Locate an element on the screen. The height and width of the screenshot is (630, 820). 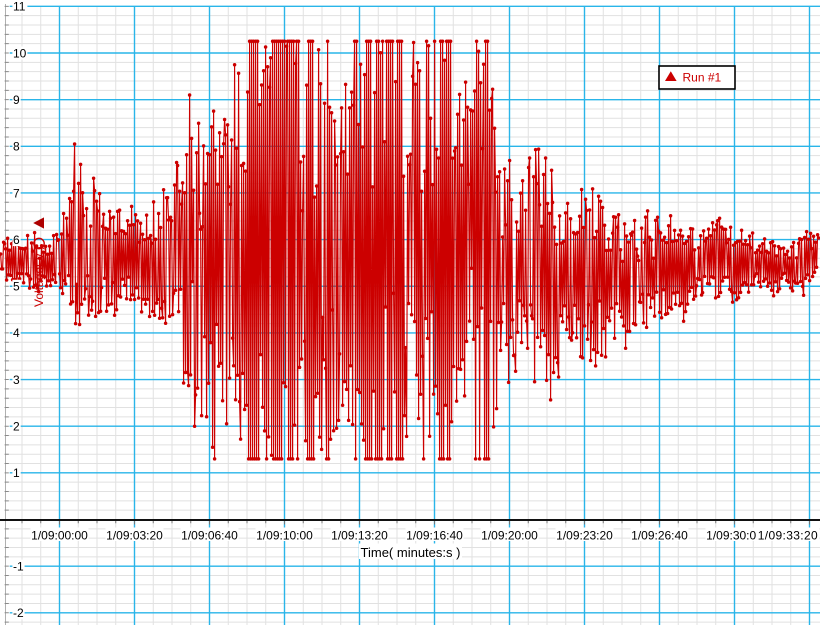
svg-text: 9 is located at coordinates (16, 100).